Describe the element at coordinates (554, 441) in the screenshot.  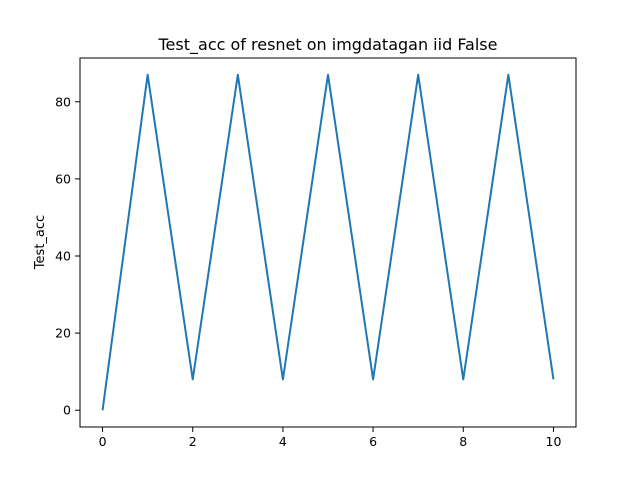
I see `x-tick-label-10: 10` at that location.